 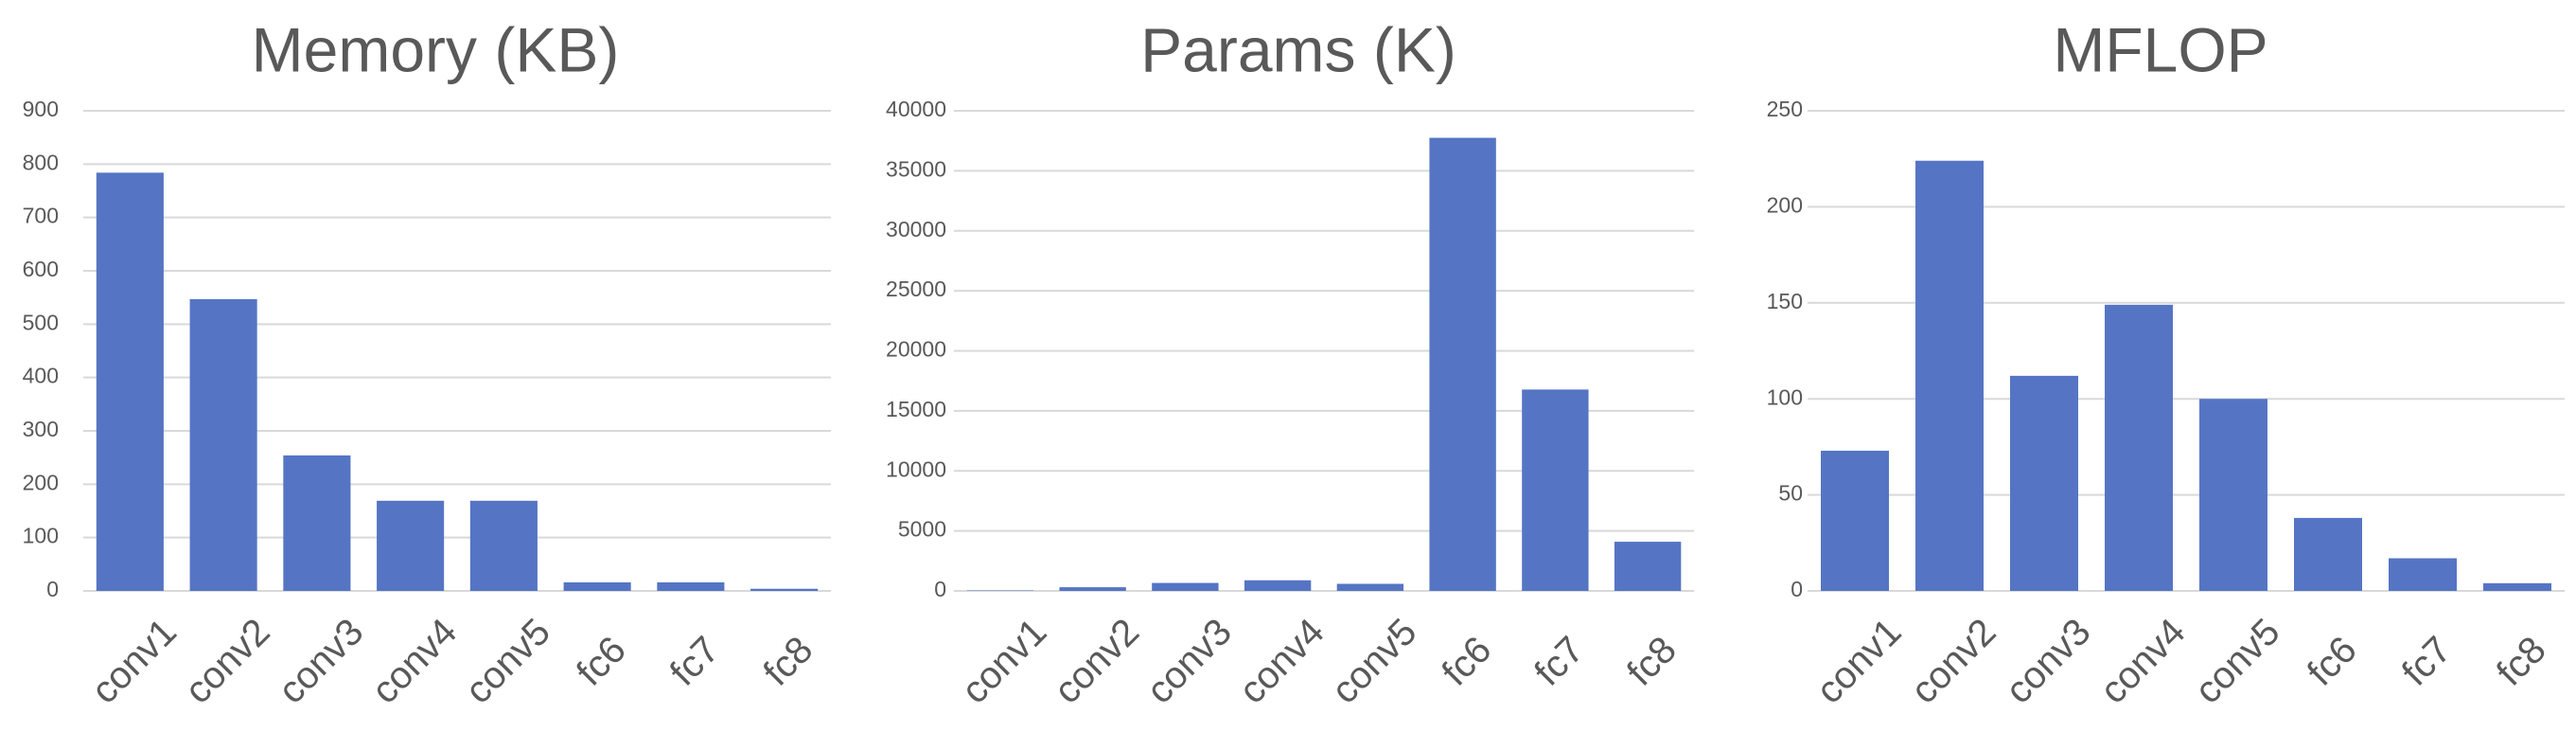 What do you see at coordinates (1298, 49) in the screenshot?
I see `chart-title: Params (K)` at bounding box center [1298, 49].